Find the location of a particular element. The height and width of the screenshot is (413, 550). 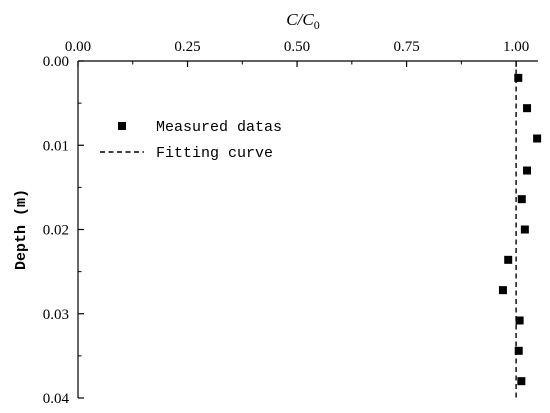

legend: Measured datas Fitting curve is located at coordinates (191, 140).